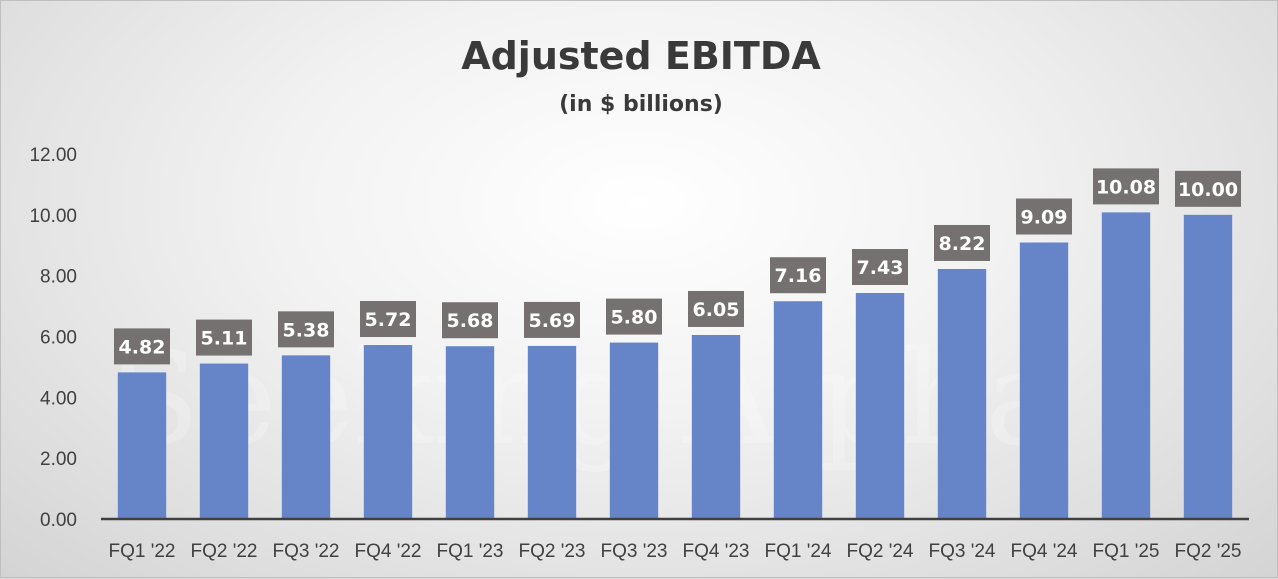 The width and height of the screenshot is (1278, 579). I want to click on data-label: 10.00, so click(1208, 188).